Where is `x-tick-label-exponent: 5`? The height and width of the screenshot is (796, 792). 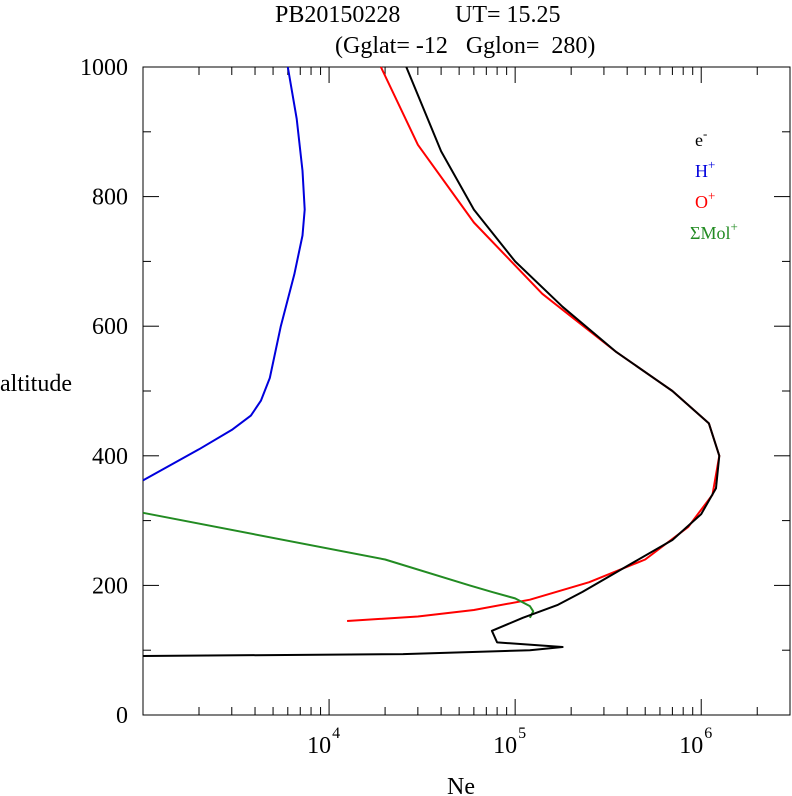
x-tick-label-exponent: 5 is located at coordinates (522, 733).